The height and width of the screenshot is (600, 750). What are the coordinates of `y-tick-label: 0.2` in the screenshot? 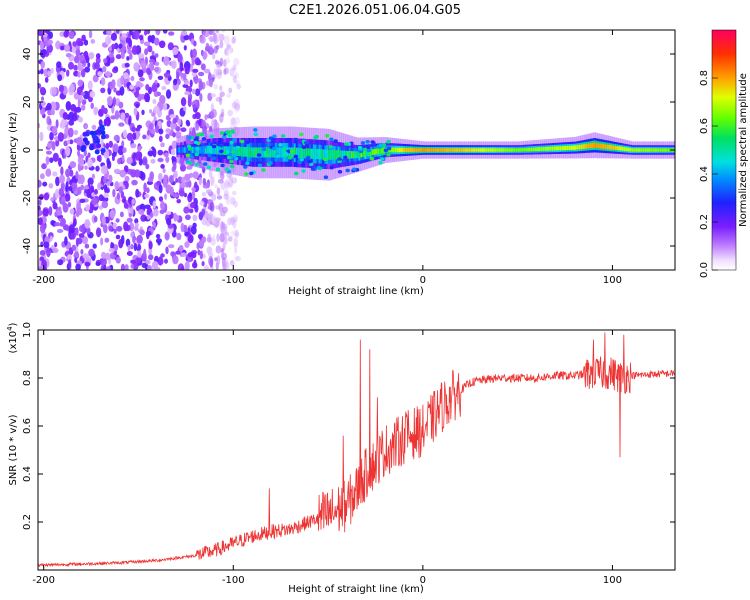 It's located at (27, 522).